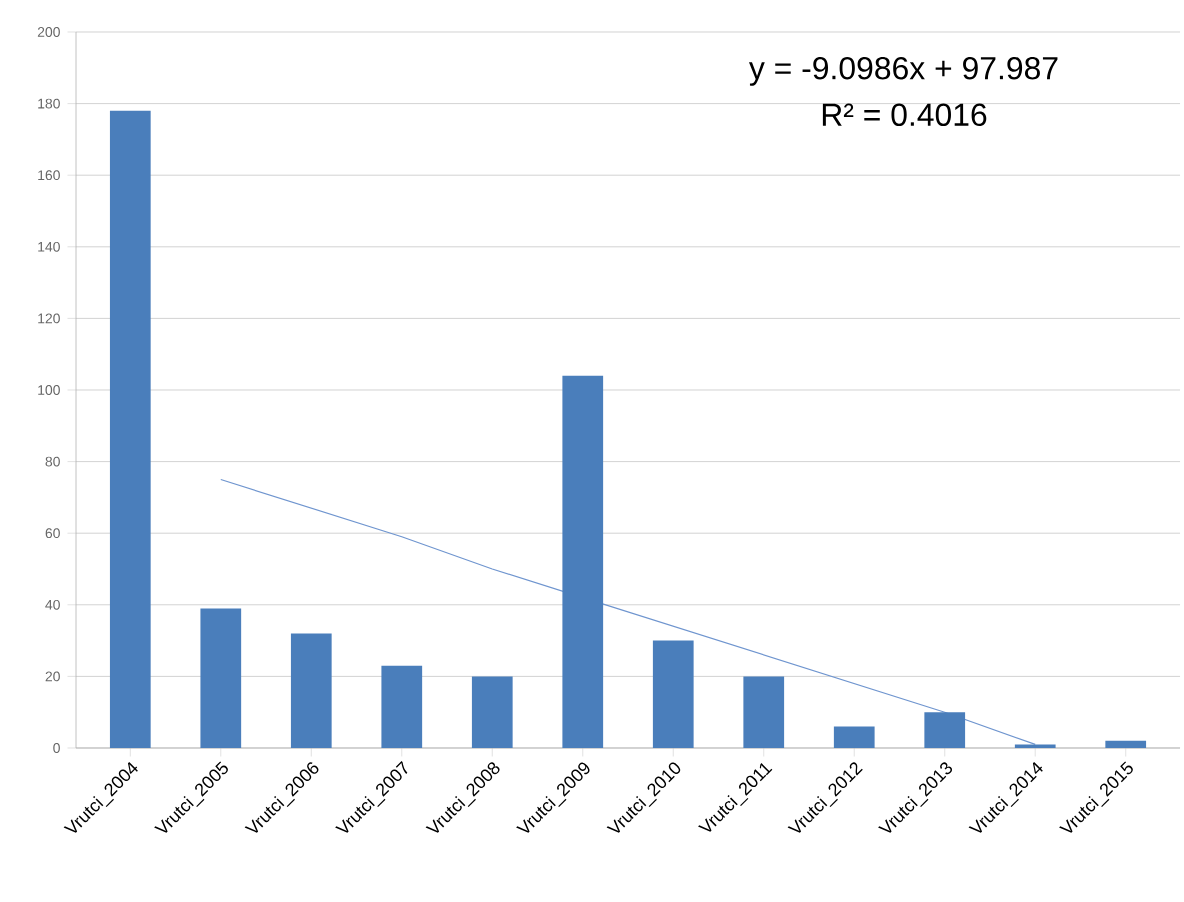  What do you see at coordinates (903, 71) in the screenshot?
I see `annotation: y = -9.0986x + 97.987` at bounding box center [903, 71].